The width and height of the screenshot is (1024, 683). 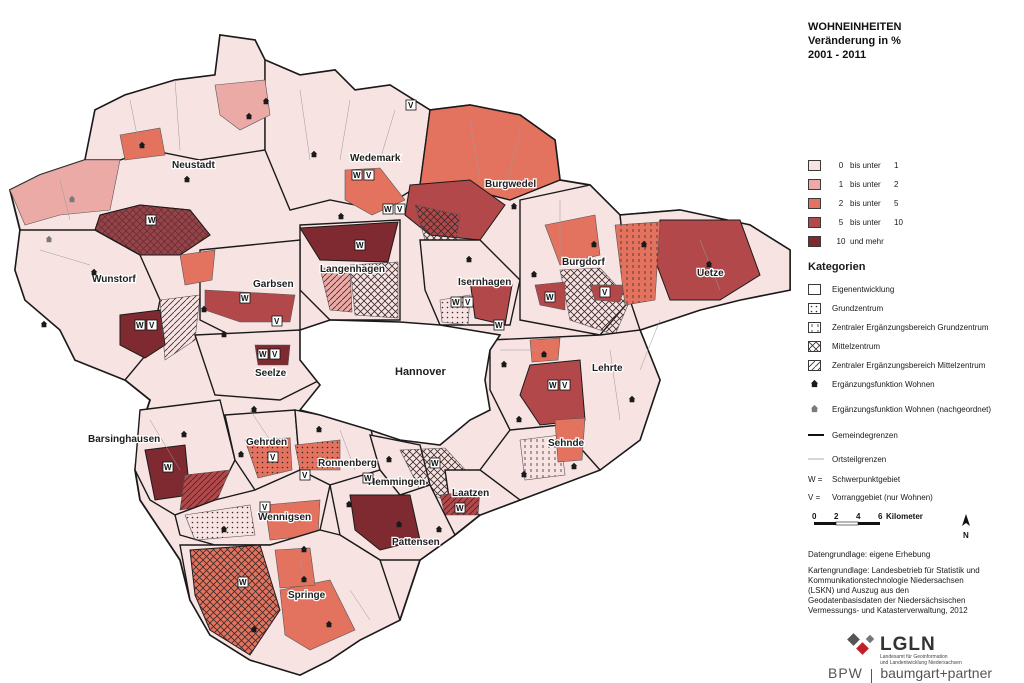 I want to click on marker-v-seelze: V, so click(x=275, y=354).